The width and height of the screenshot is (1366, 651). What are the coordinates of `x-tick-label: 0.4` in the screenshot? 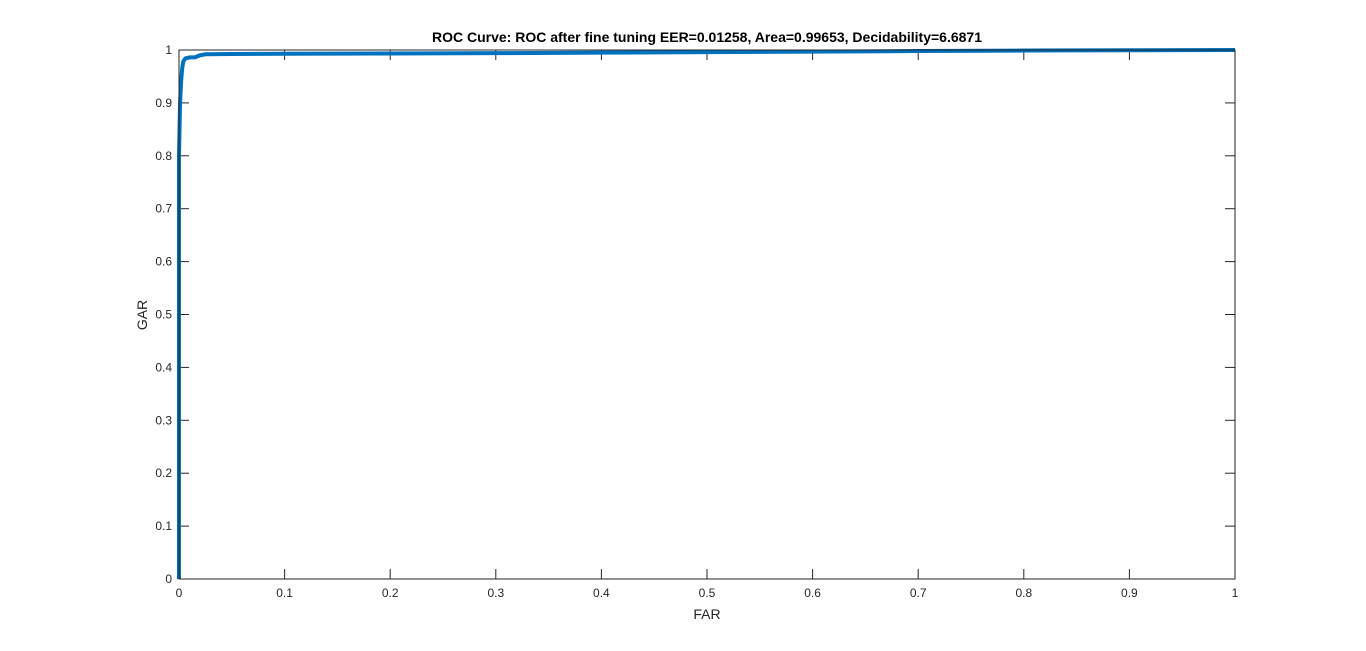 It's located at (601, 593).